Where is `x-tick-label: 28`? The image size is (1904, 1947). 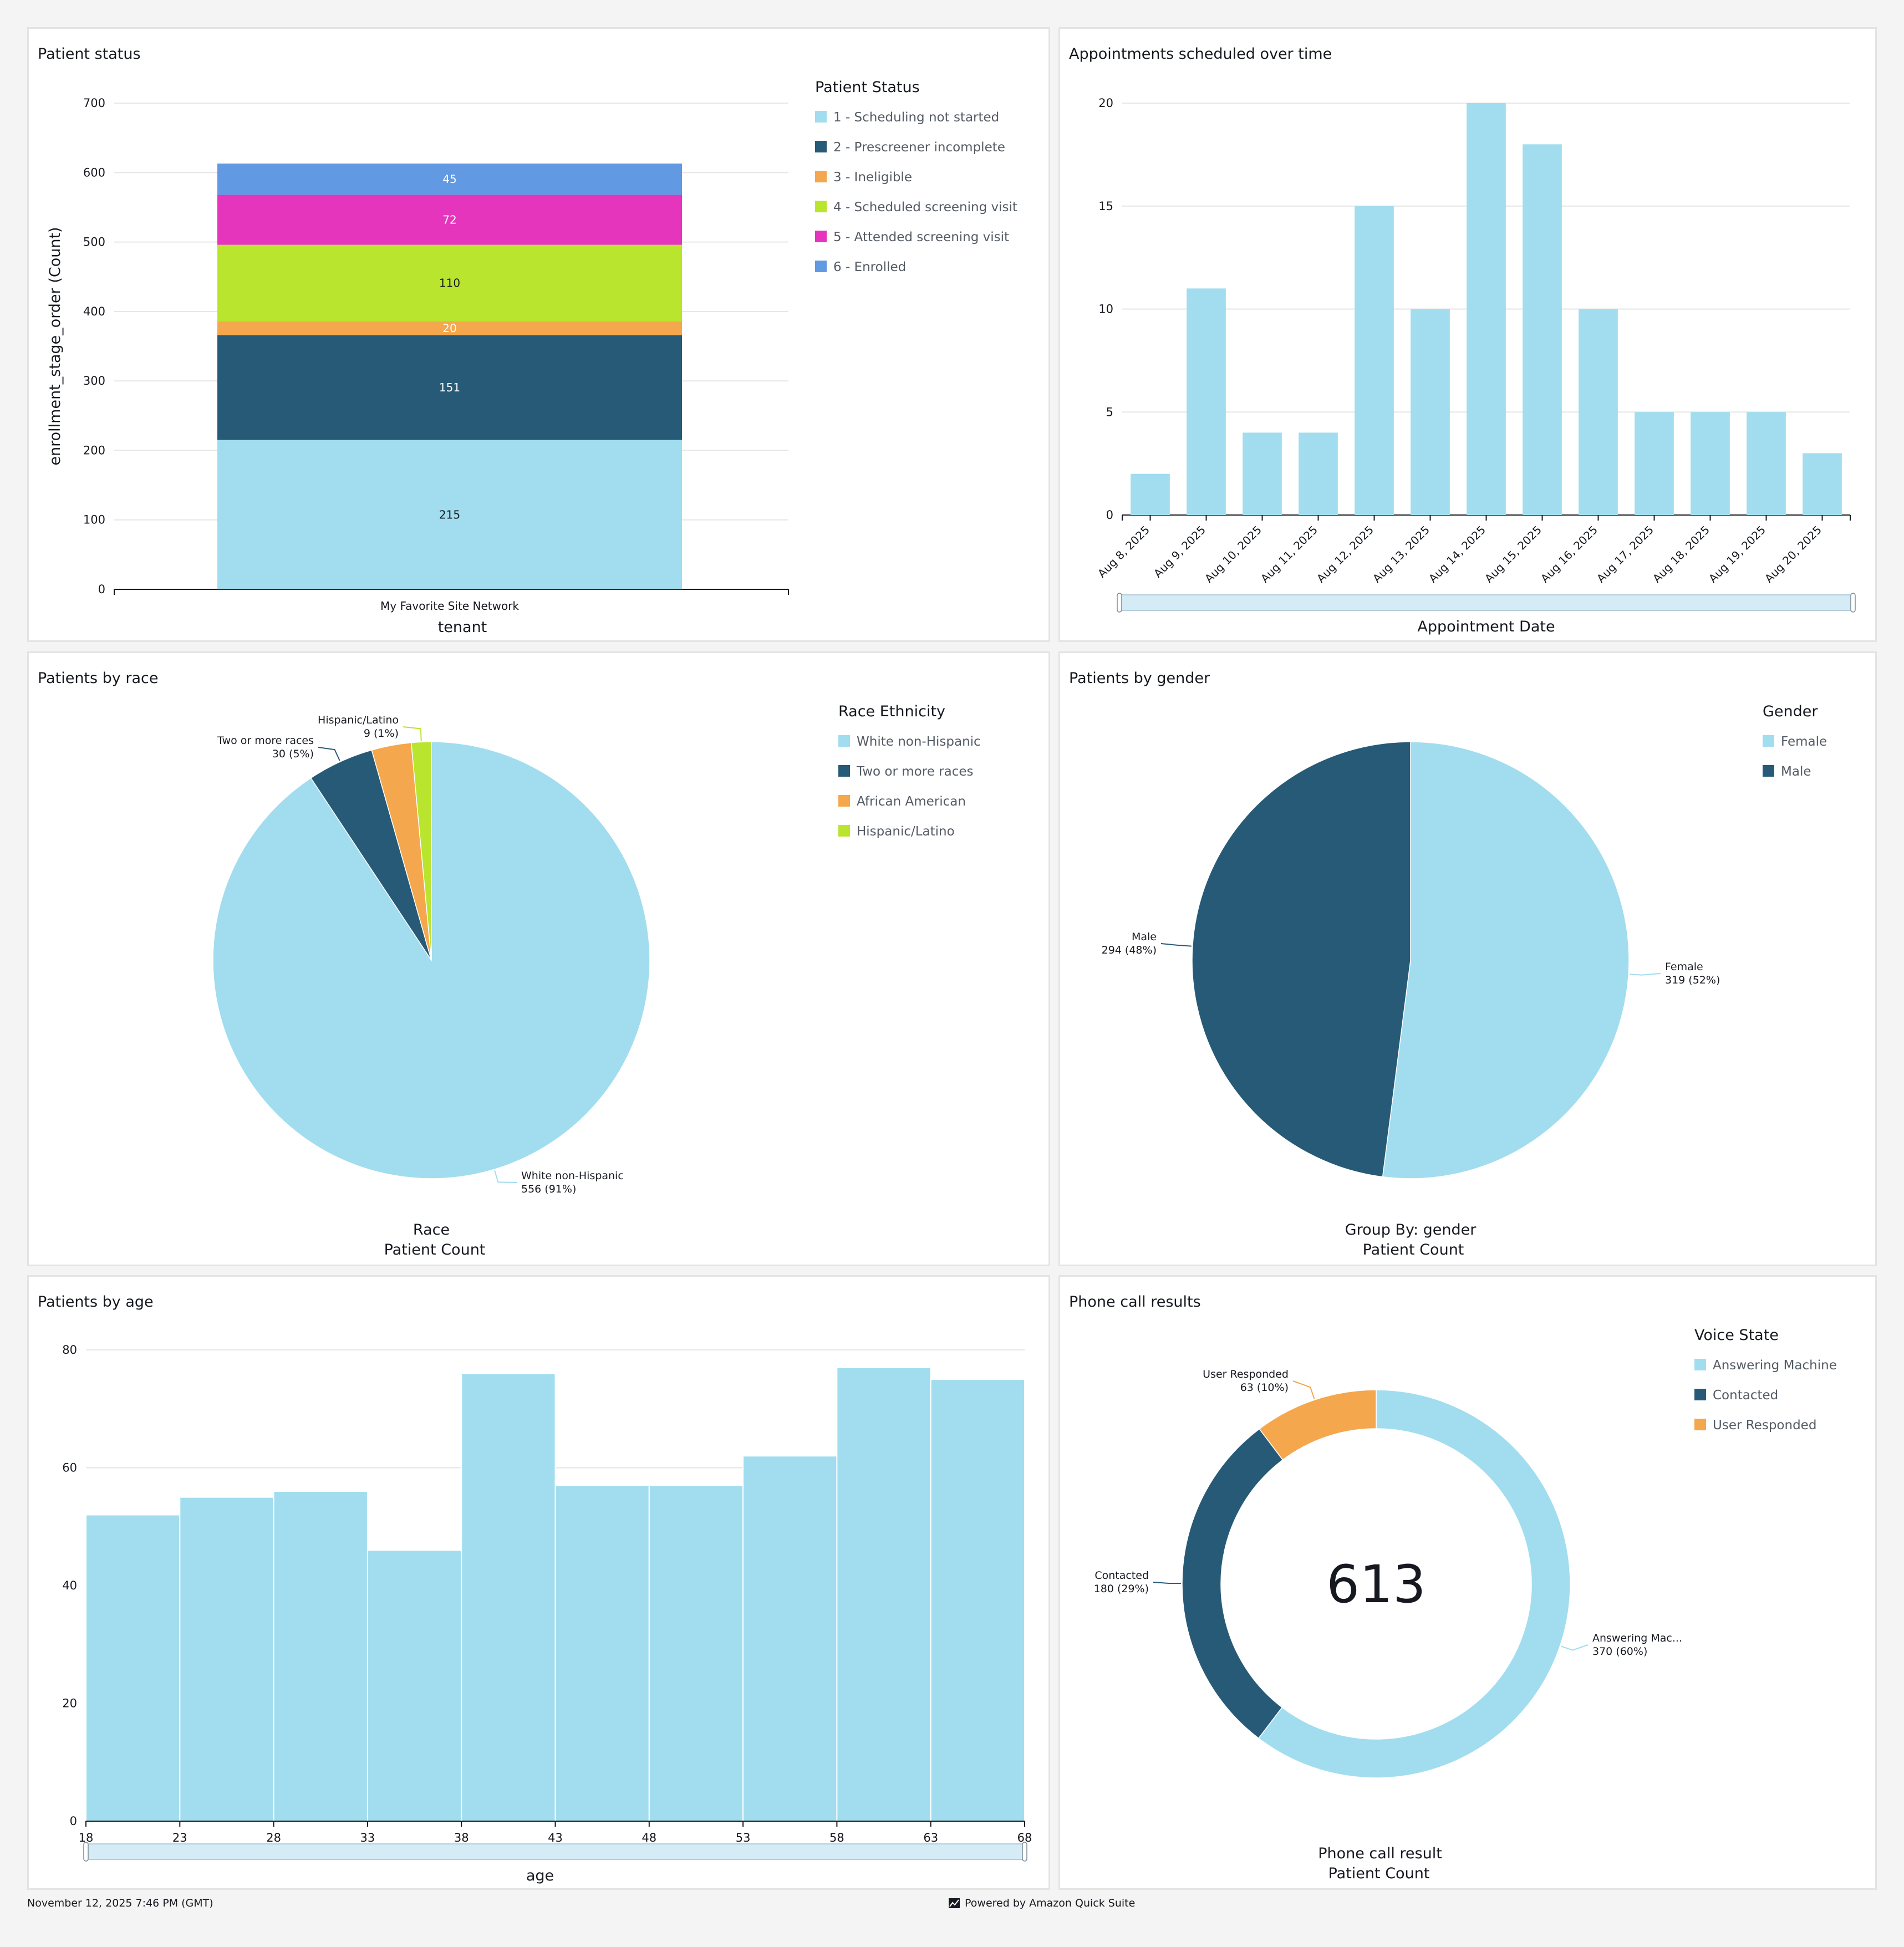
x-tick-label: 28 is located at coordinates (273, 1837).